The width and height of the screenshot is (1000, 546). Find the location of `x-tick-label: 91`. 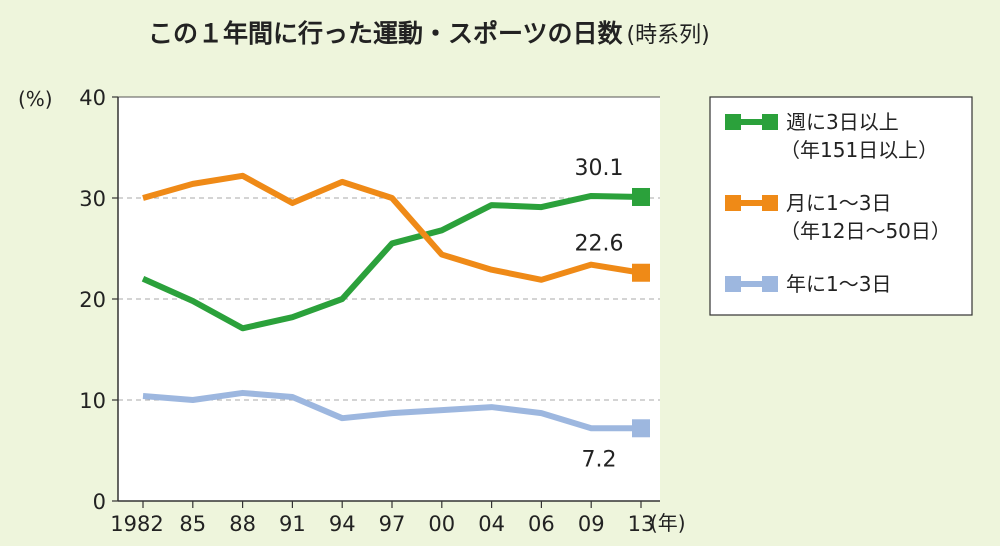

x-tick-label: 91 is located at coordinates (292, 524).